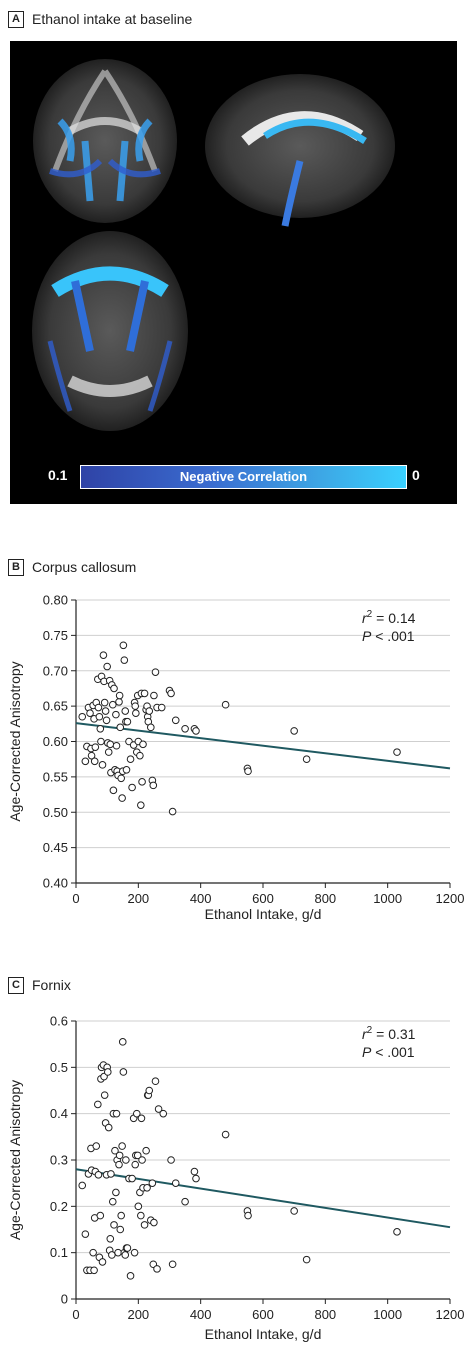  What do you see at coordinates (55, 706) in the screenshot?
I see `y-tick-label: 0.65` at bounding box center [55, 706].